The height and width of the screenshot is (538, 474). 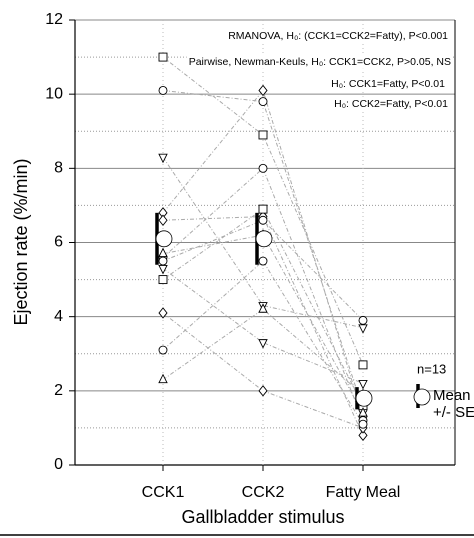 What do you see at coordinates (422, 397) in the screenshot?
I see `legend-mean-marker` at bounding box center [422, 397].